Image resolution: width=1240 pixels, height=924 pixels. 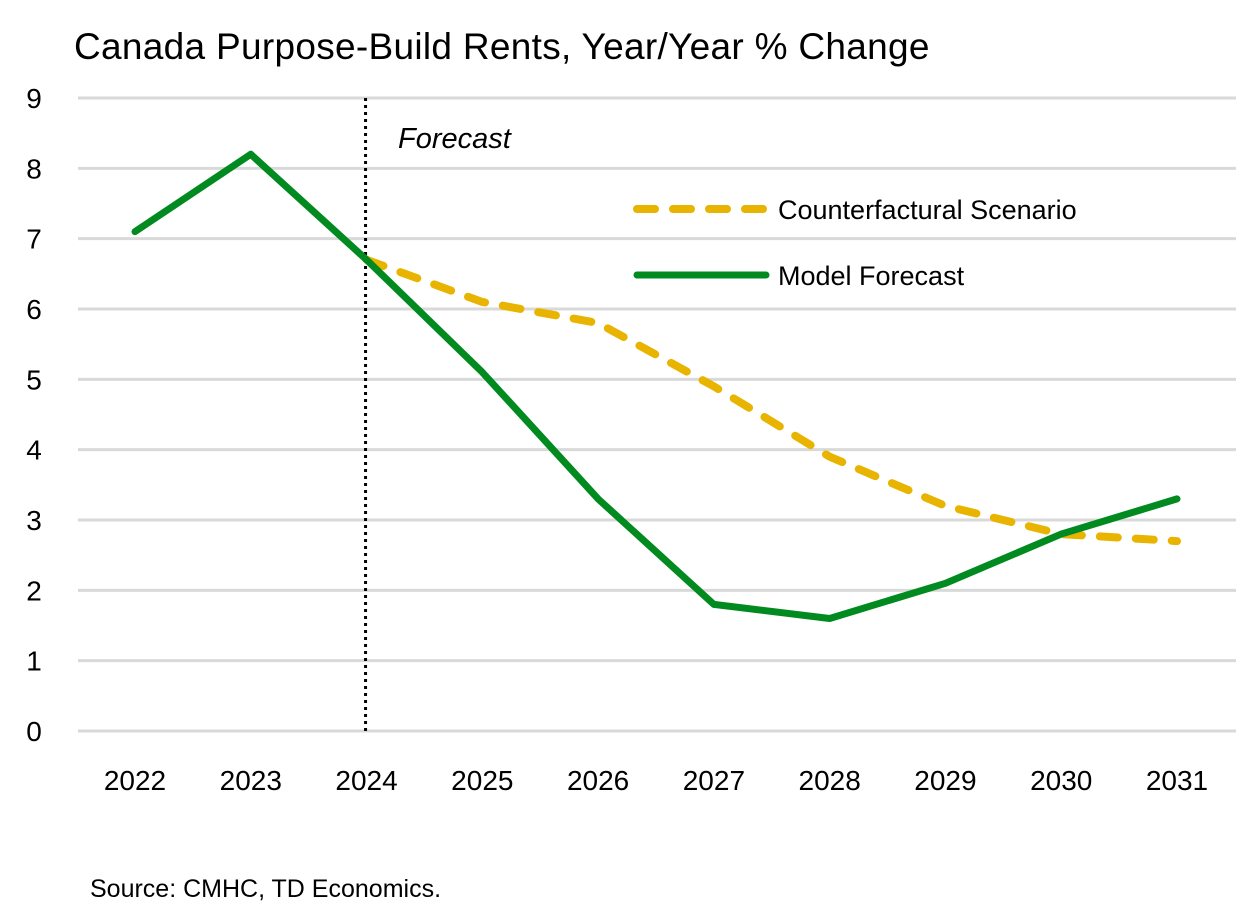 What do you see at coordinates (34, 379) in the screenshot?
I see `y-tick-label: 5` at bounding box center [34, 379].